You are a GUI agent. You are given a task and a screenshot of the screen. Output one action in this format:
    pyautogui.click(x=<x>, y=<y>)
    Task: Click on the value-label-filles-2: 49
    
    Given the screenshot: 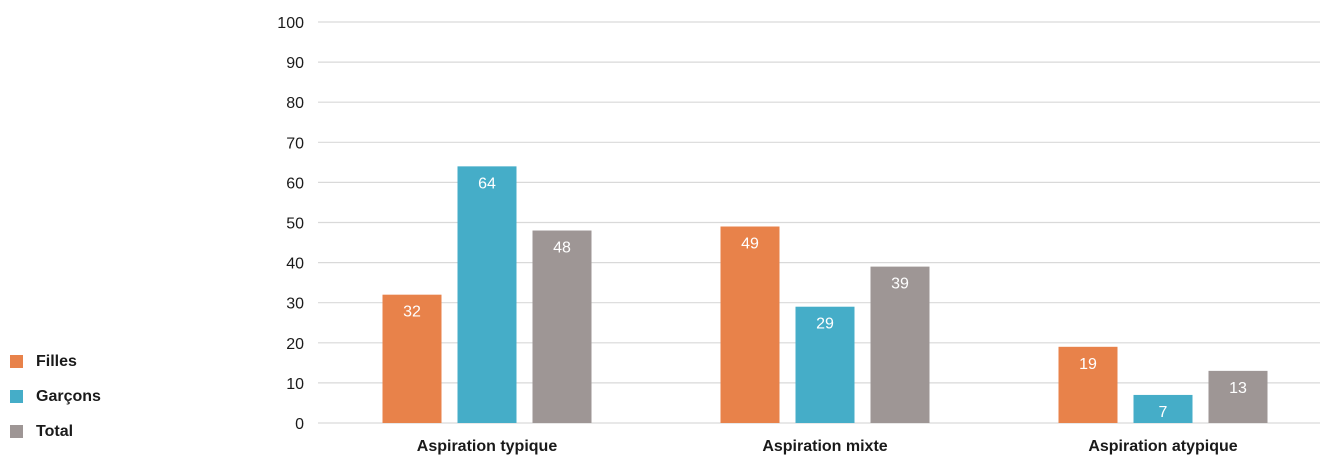 What is the action you would take?
    pyautogui.click(x=750, y=244)
    